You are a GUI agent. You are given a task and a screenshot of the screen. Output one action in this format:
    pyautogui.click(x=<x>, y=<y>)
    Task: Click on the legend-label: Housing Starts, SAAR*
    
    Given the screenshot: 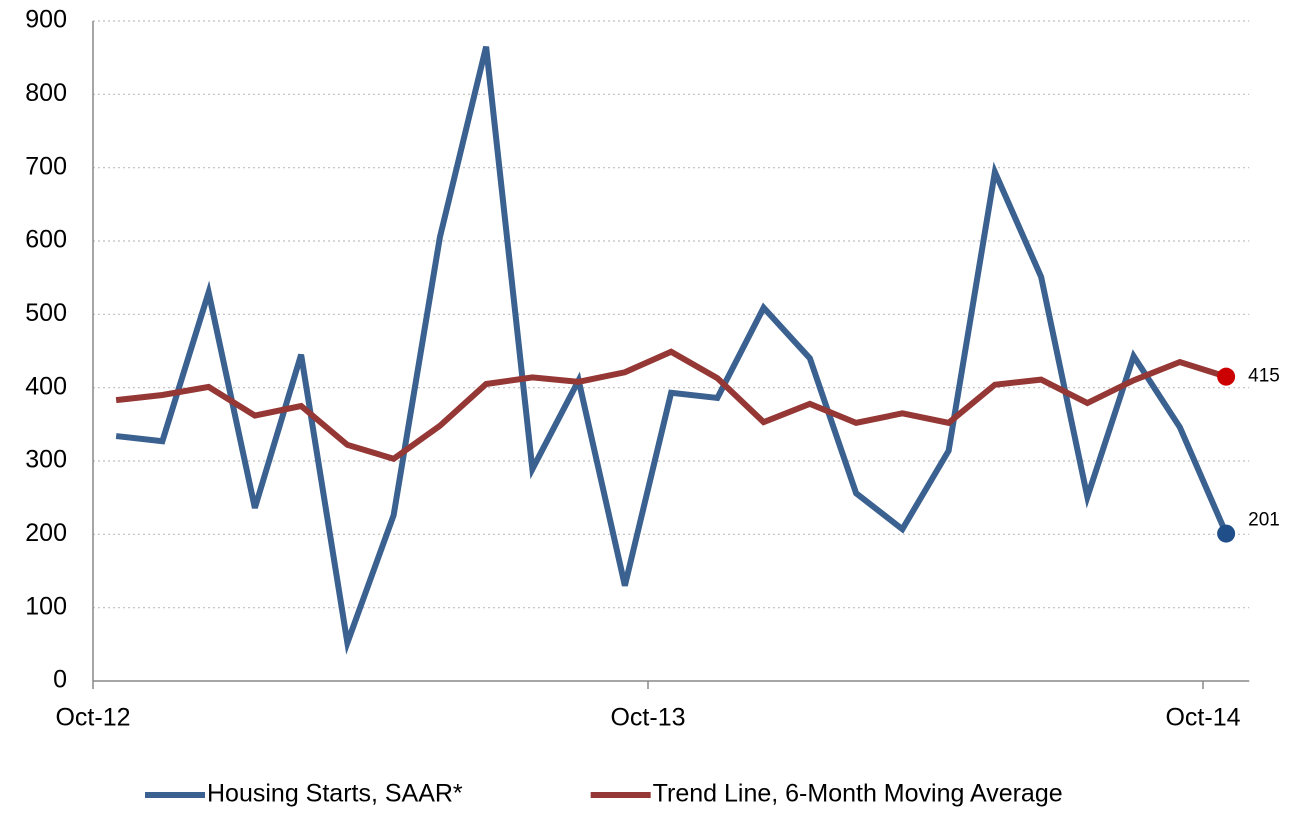 What is the action you would take?
    pyautogui.click(x=335, y=794)
    